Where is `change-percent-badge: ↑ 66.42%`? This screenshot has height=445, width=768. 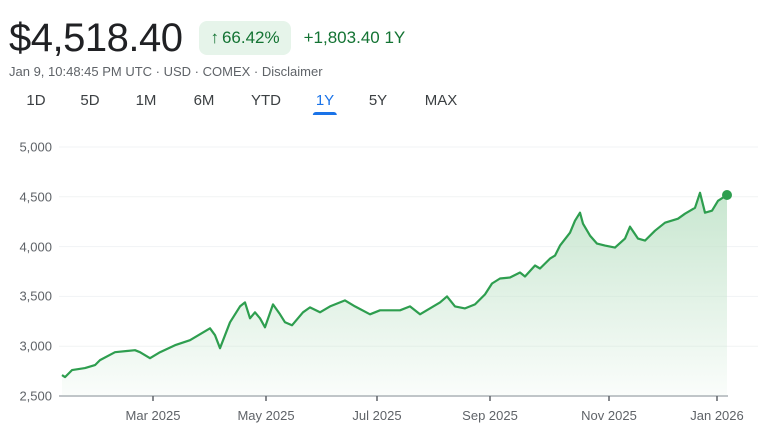
change-percent-badge: ↑ 66.42% is located at coordinates (245, 38).